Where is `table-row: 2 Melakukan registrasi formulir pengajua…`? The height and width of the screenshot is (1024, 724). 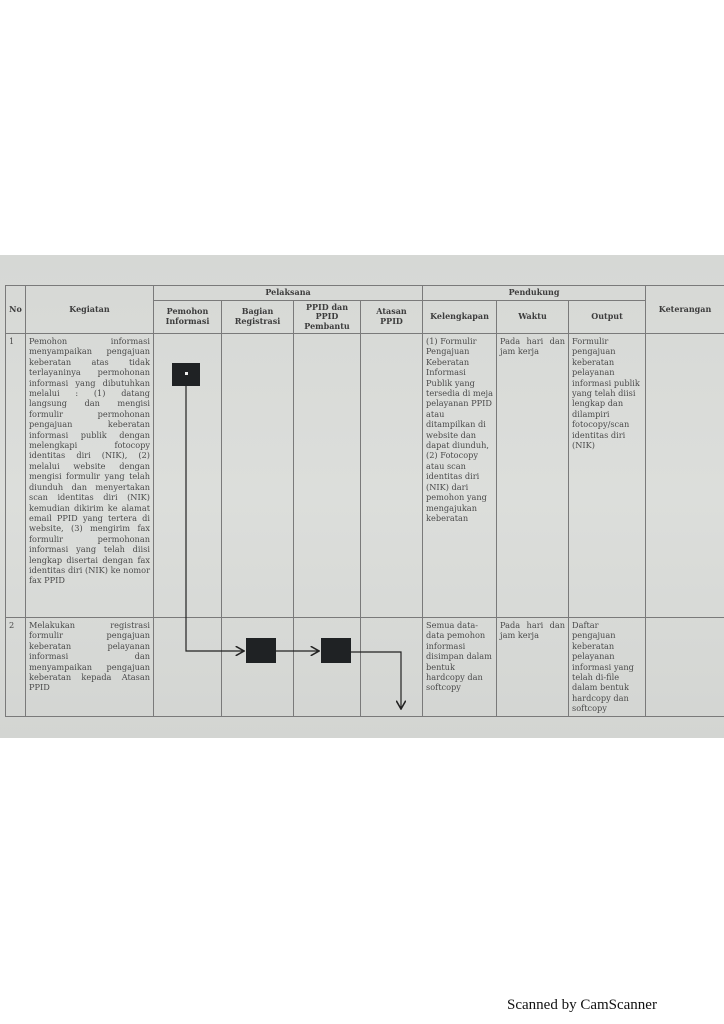 table-row: 2 Melakukan registrasi formulir pengajua… is located at coordinates (364, 667).